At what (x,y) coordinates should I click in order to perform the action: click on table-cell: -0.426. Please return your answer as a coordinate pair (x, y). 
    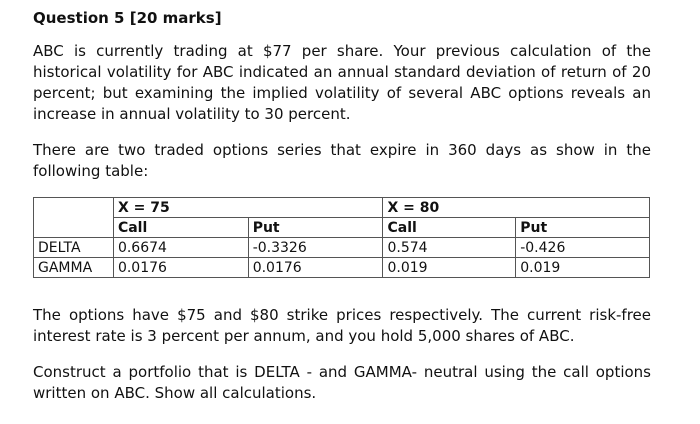
    Looking at the image, I should click on (582, 247).